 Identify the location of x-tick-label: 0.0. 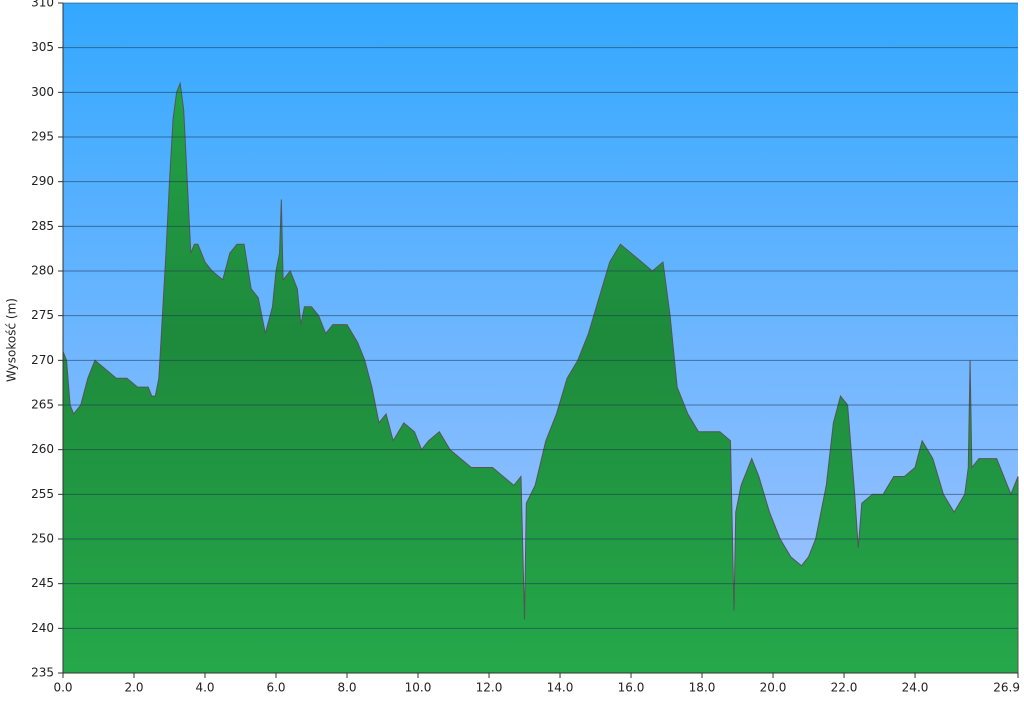
(62, 688).